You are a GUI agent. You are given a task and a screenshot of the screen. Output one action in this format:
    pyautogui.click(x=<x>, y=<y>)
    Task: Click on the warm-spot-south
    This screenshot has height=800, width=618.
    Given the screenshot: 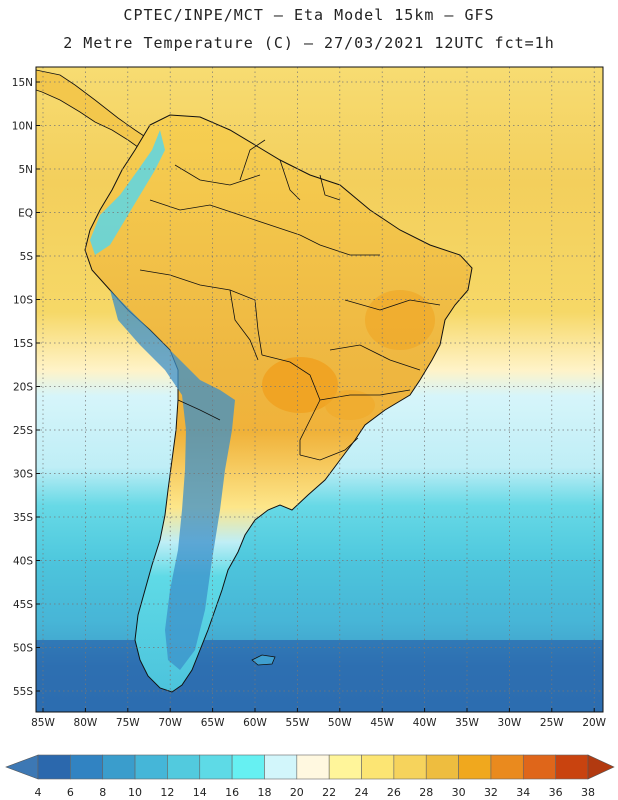 What is the action you would take?
    pyautogui.click(x=350, y=405)
    